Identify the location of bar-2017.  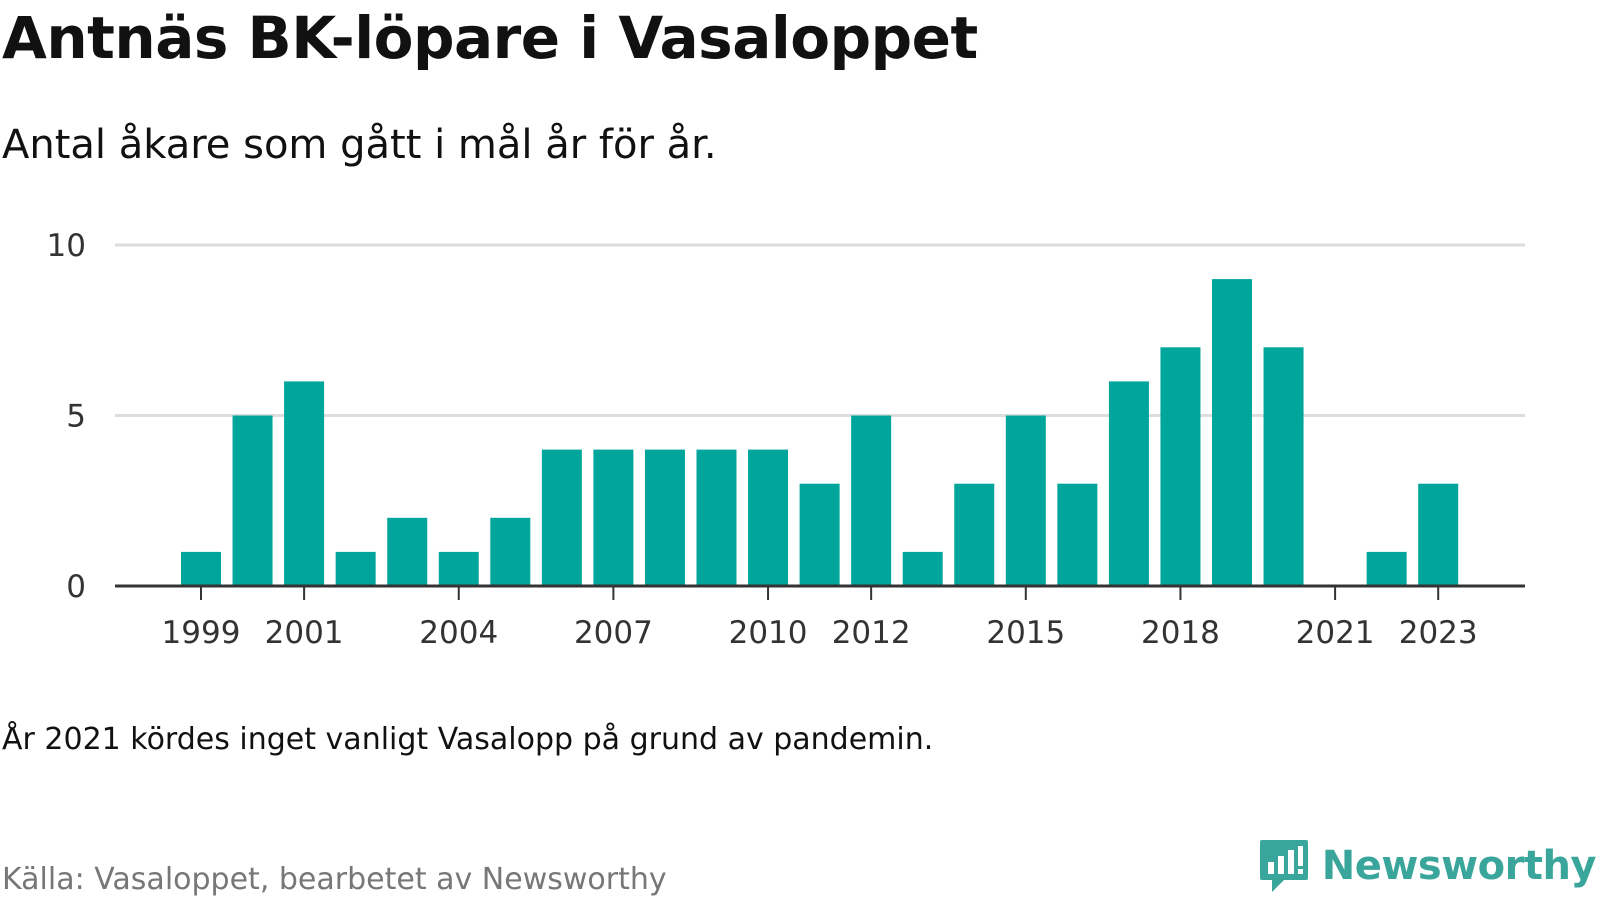
(1128, 483).